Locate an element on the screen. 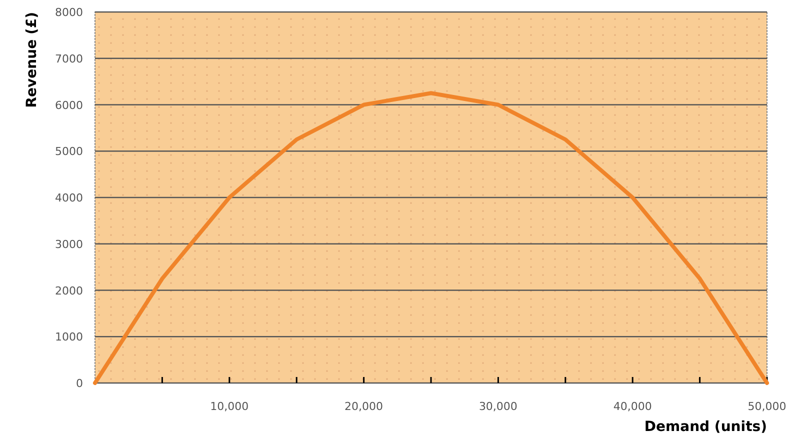  x-tick-label: 20,000 is located at coordinates (364, 406).